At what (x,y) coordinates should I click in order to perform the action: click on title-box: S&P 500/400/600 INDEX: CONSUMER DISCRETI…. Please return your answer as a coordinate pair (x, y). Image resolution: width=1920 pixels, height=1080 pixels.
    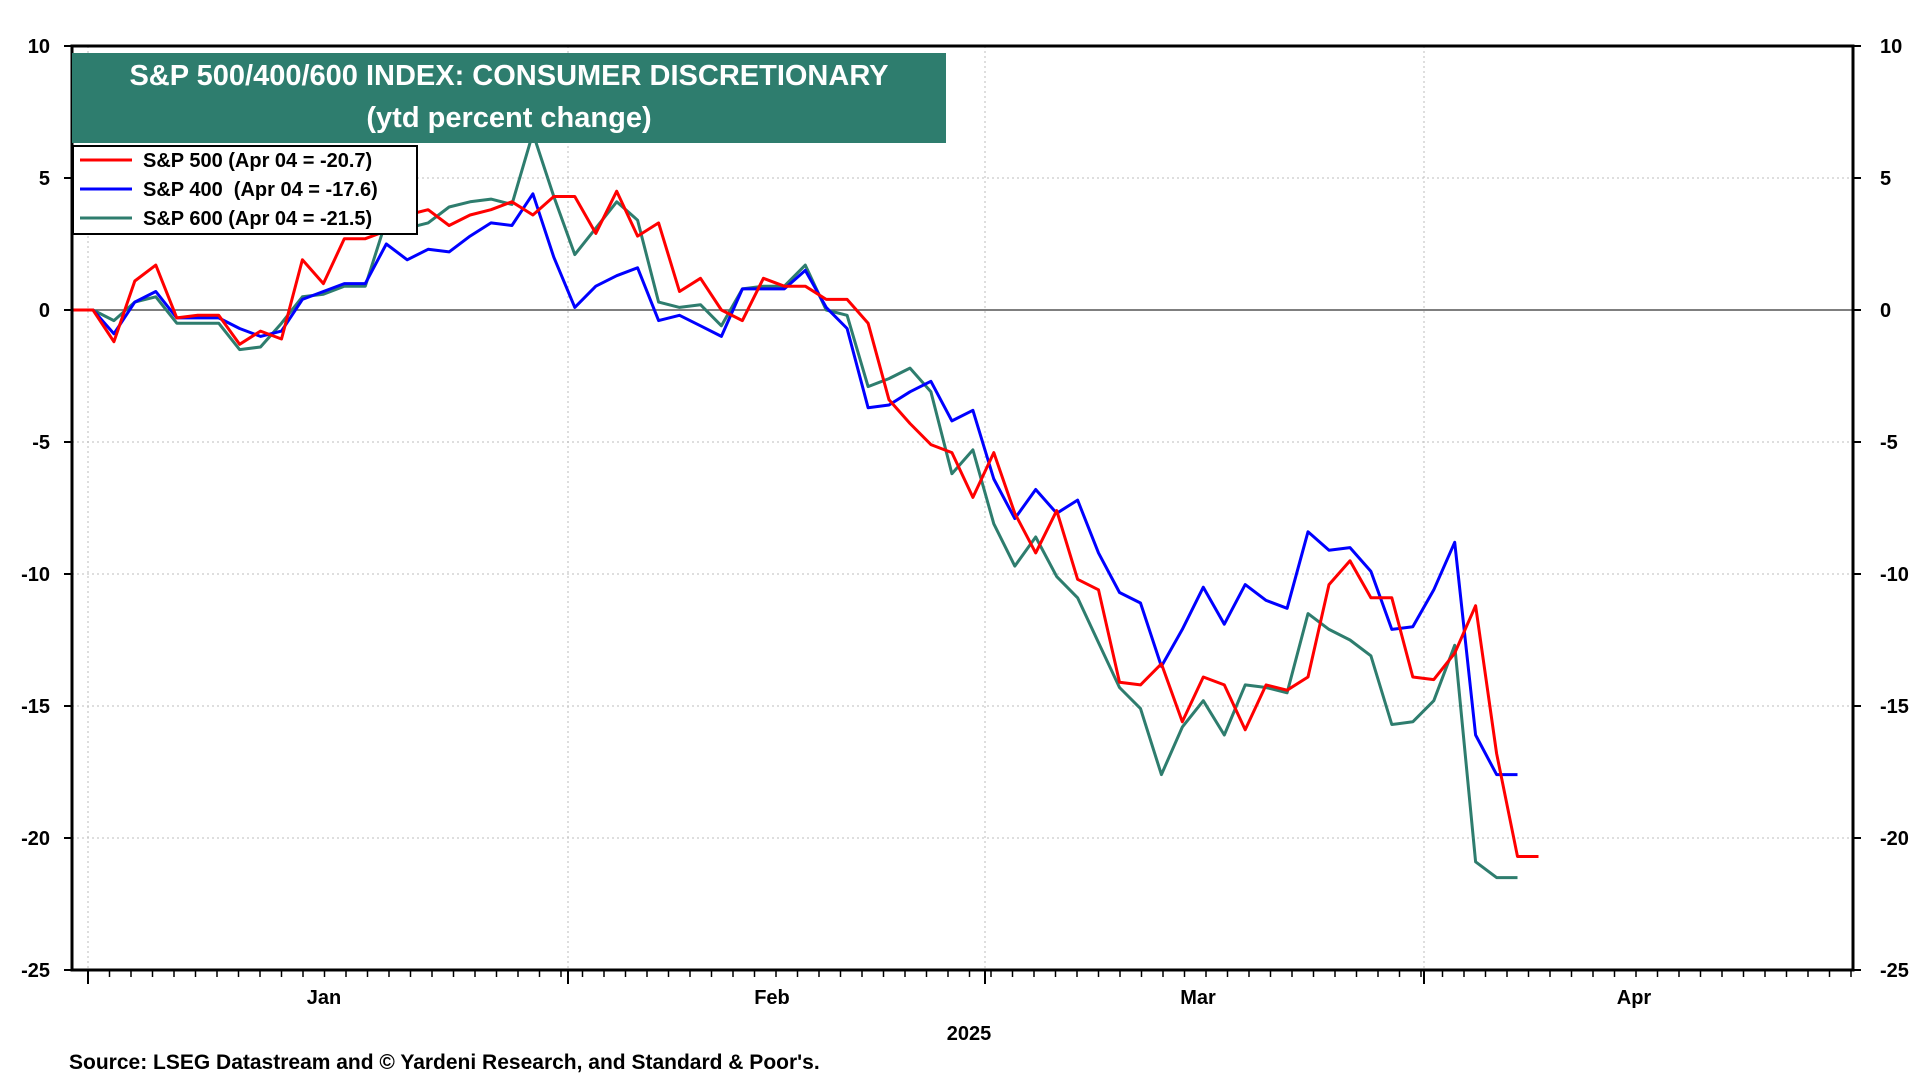
    Looking at the image, I should click on (509, 98).